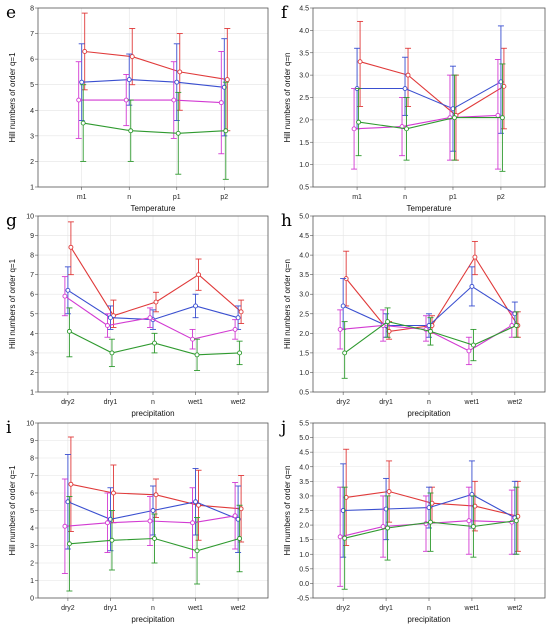 This screenshot has width=550, height=626. Describe the element at coordinates (82, 197) in the screenshot. I see `x-tick-label: m1` at that location.